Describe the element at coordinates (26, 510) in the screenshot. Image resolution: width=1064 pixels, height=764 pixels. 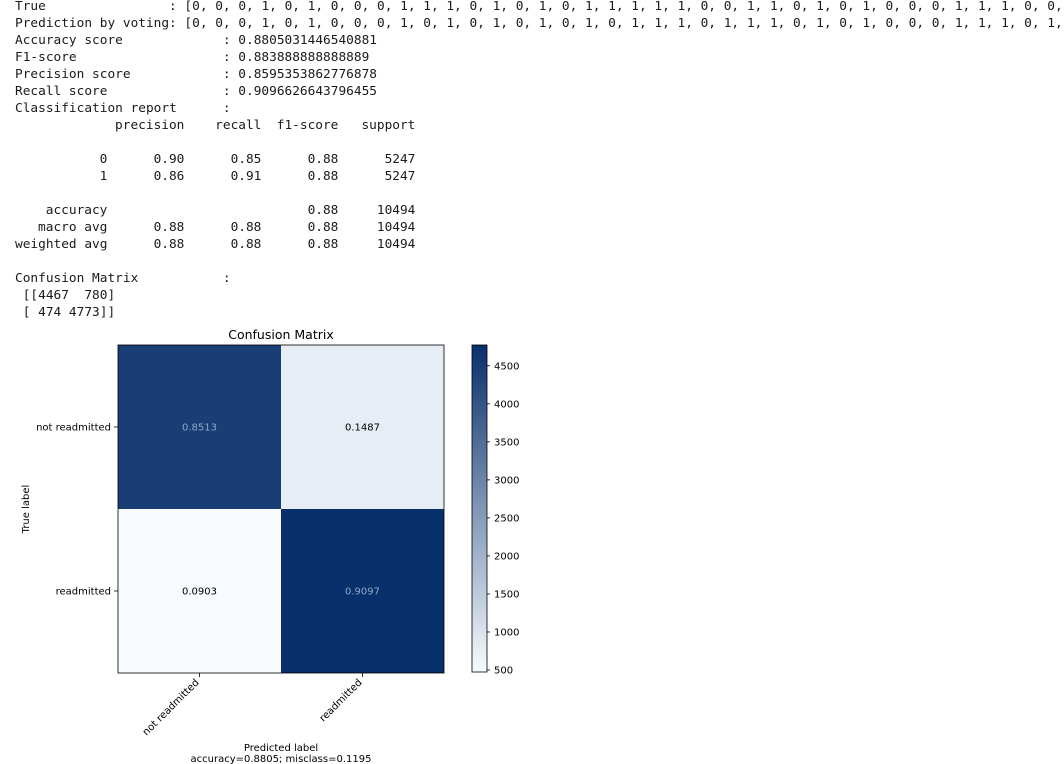
I see `y-axis-label: True label` at that location.